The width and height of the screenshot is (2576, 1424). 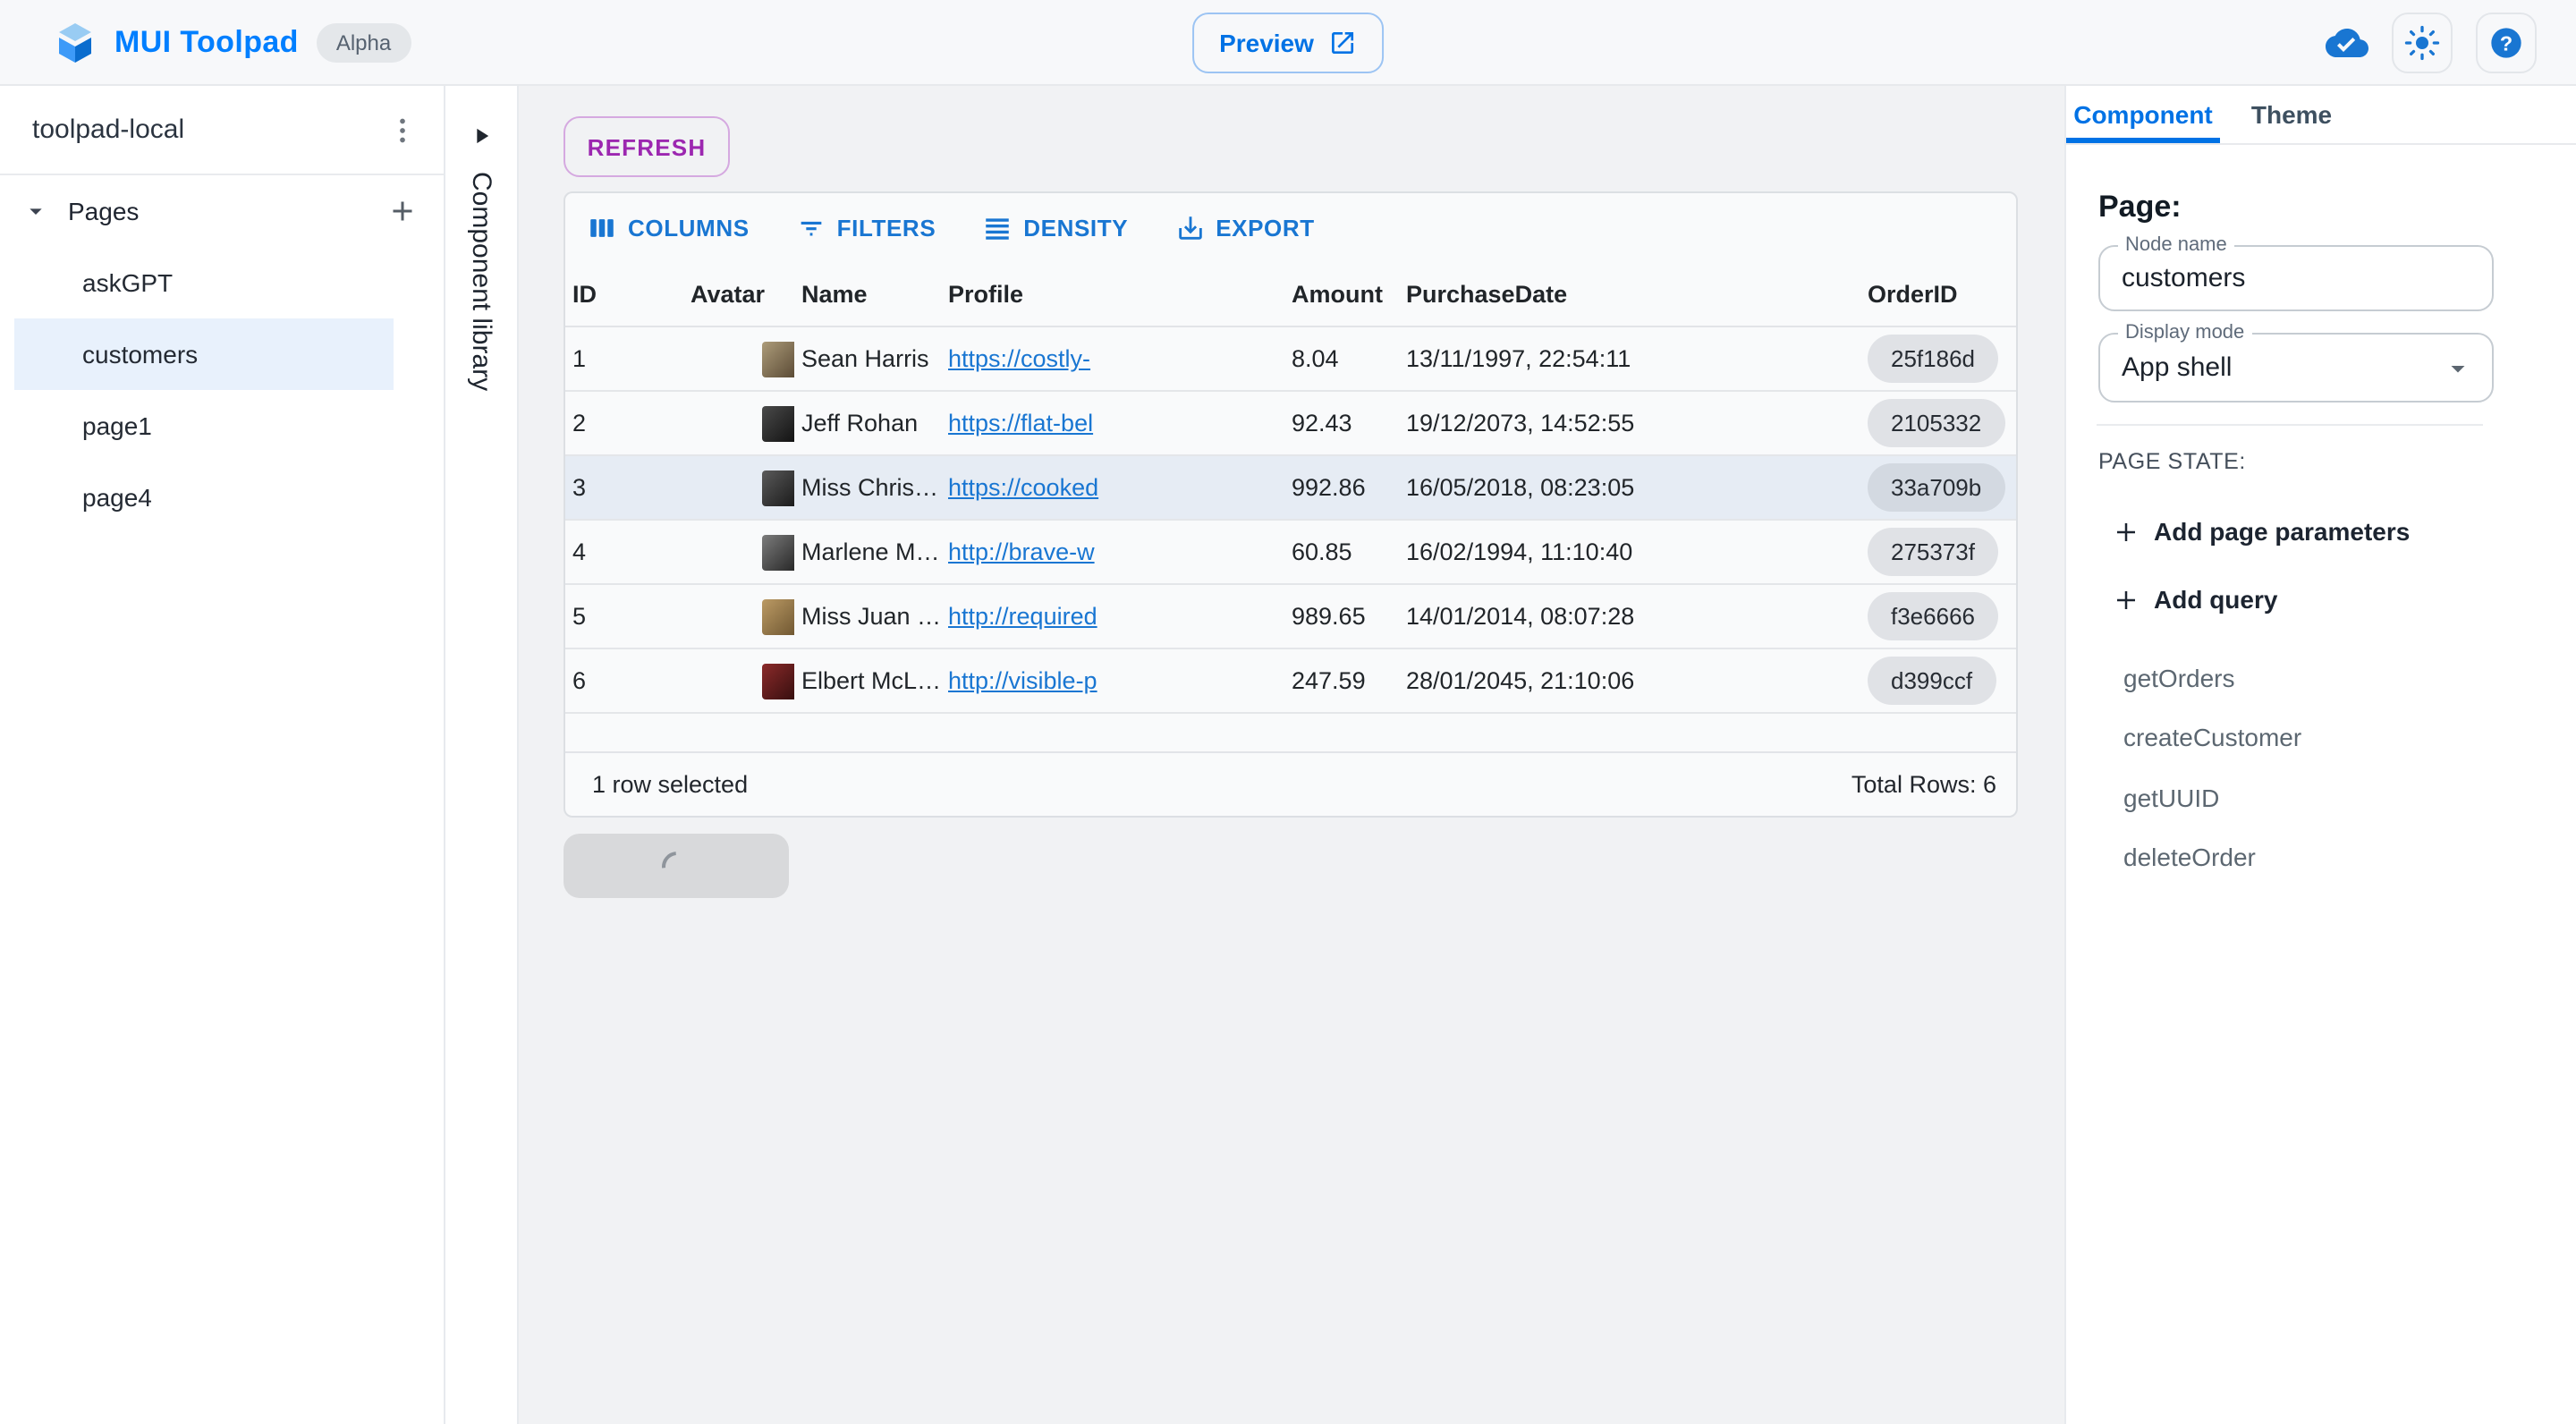 I want to click on page-item-label: askGPT, so click(x=128, y=282).